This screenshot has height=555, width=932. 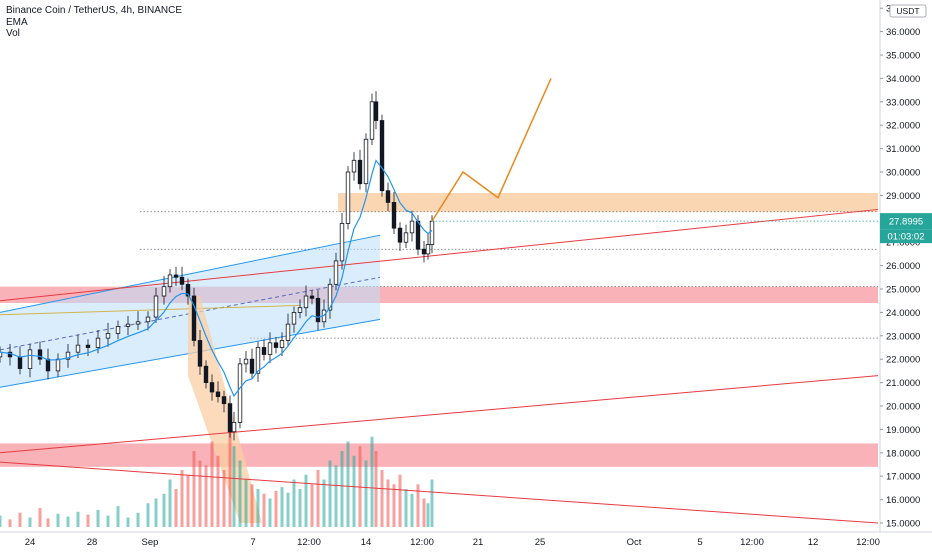 I want to click on trendline-middle, so click(x=439, y=414).